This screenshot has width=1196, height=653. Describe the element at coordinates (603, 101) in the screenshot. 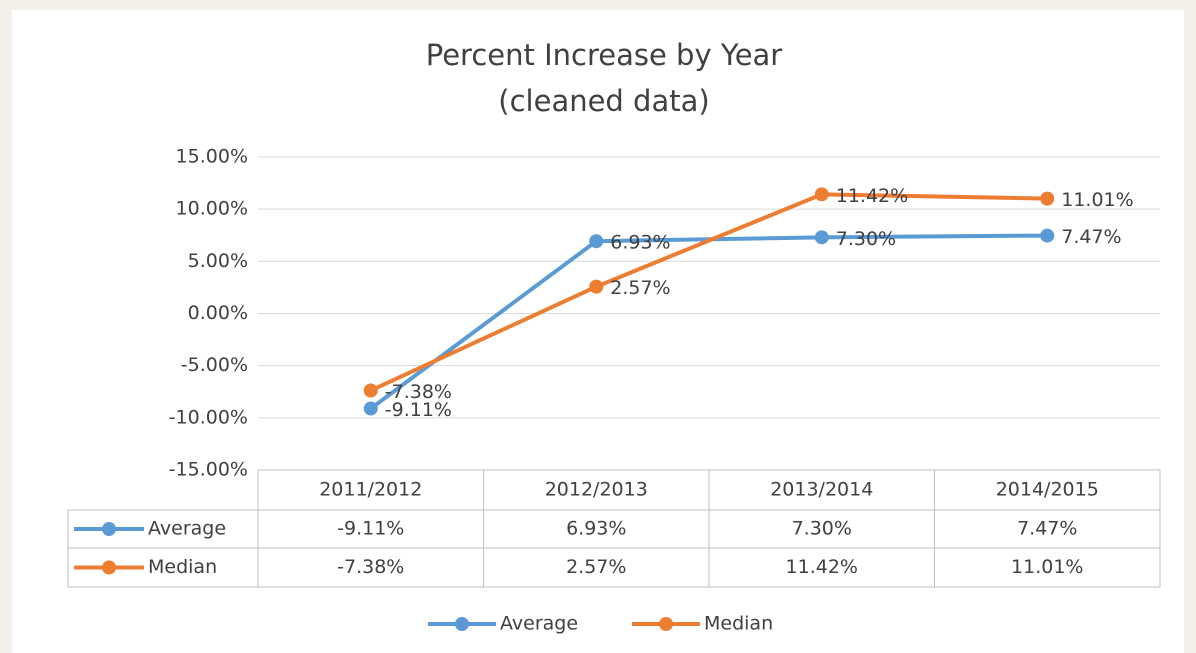

I see `chart-subtitle: (cleaned data)` at that location.